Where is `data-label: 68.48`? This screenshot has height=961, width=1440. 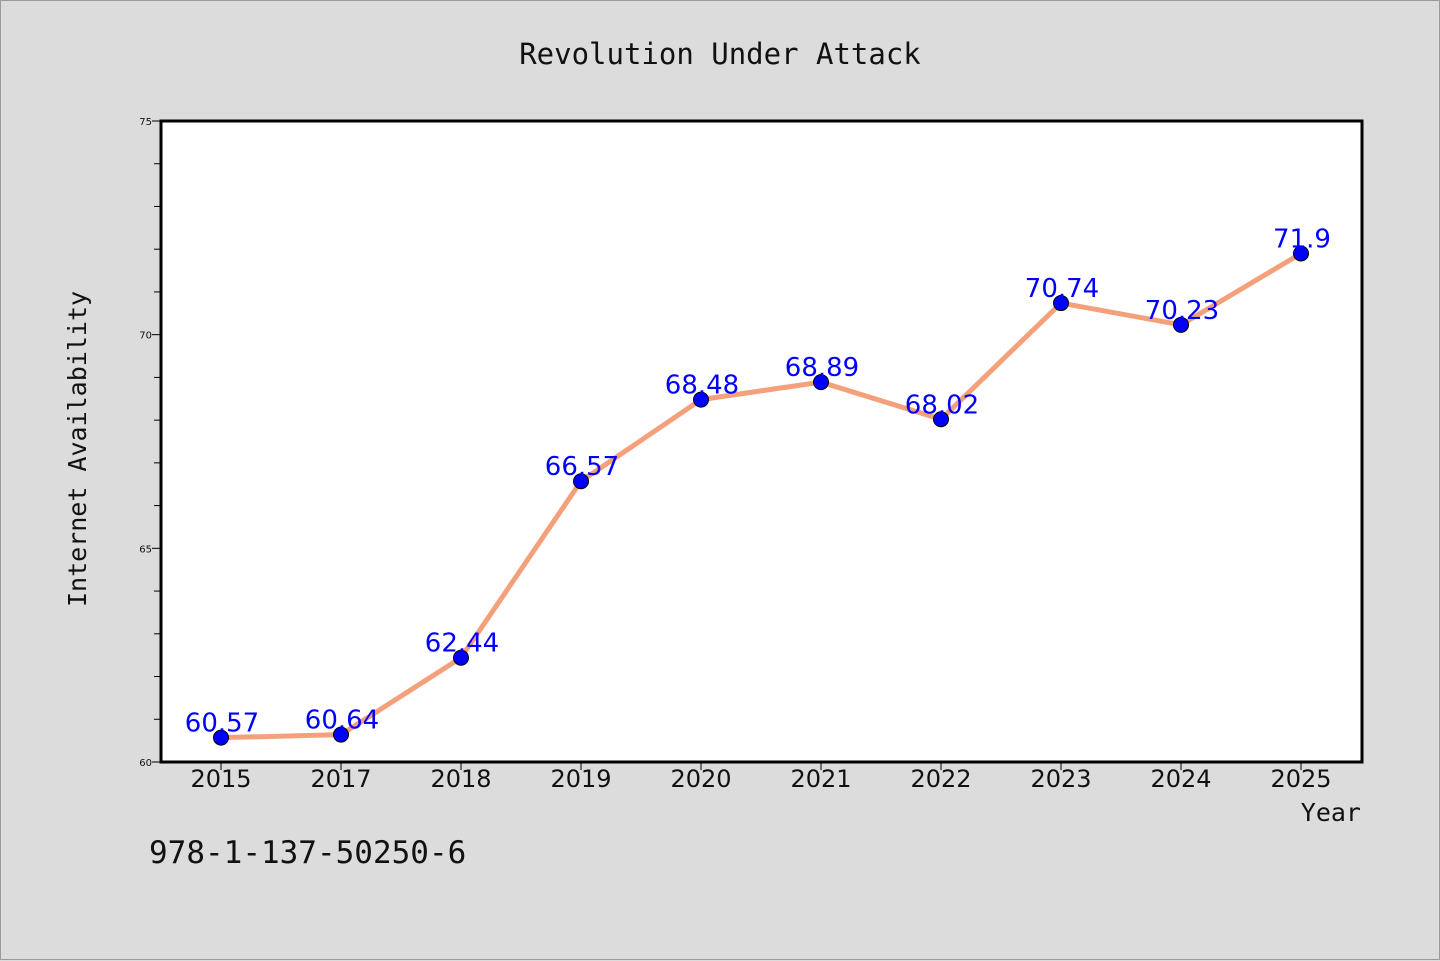
data-label: 68.48 is located at coordinates (702, 386).